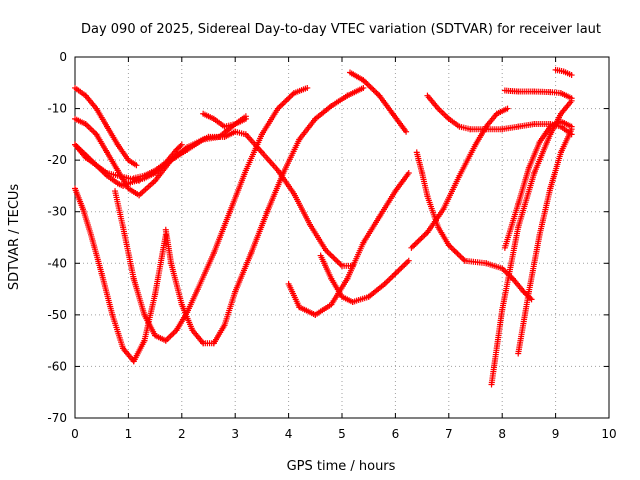  Describe the element at coordinates (57, 315) in the screenshot. I see `y-tick-label: -50` at that location.